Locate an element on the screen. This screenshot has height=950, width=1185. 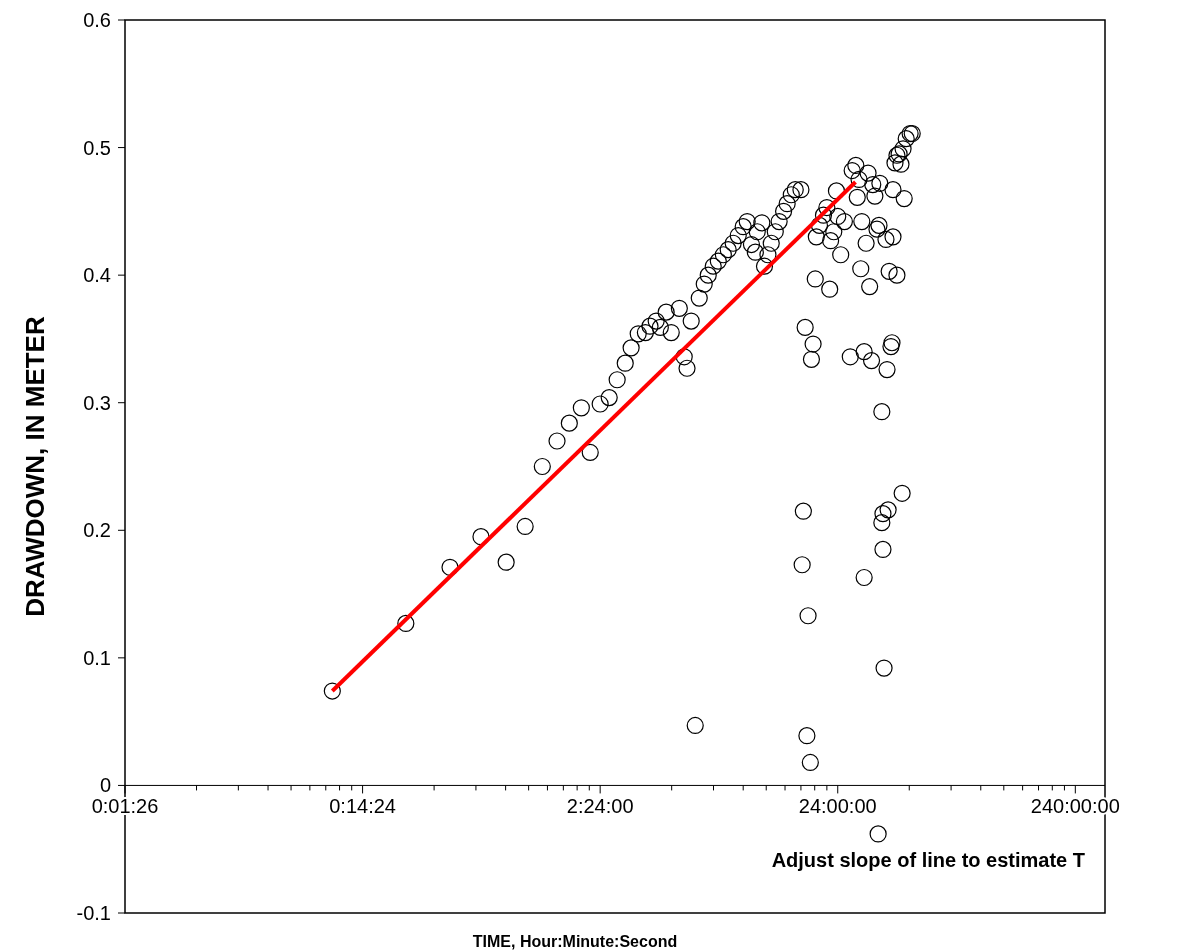
y-axis-title: DRAWDOWN, IN METER is located at coordinates (35, 466).